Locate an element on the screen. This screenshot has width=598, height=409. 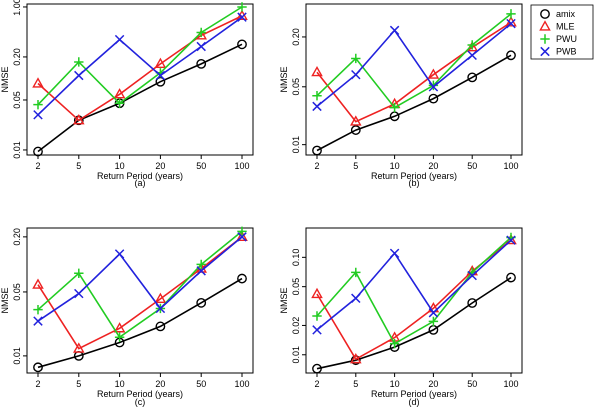
y-tick-label: 0.02 is located at coordinates (296, 326).